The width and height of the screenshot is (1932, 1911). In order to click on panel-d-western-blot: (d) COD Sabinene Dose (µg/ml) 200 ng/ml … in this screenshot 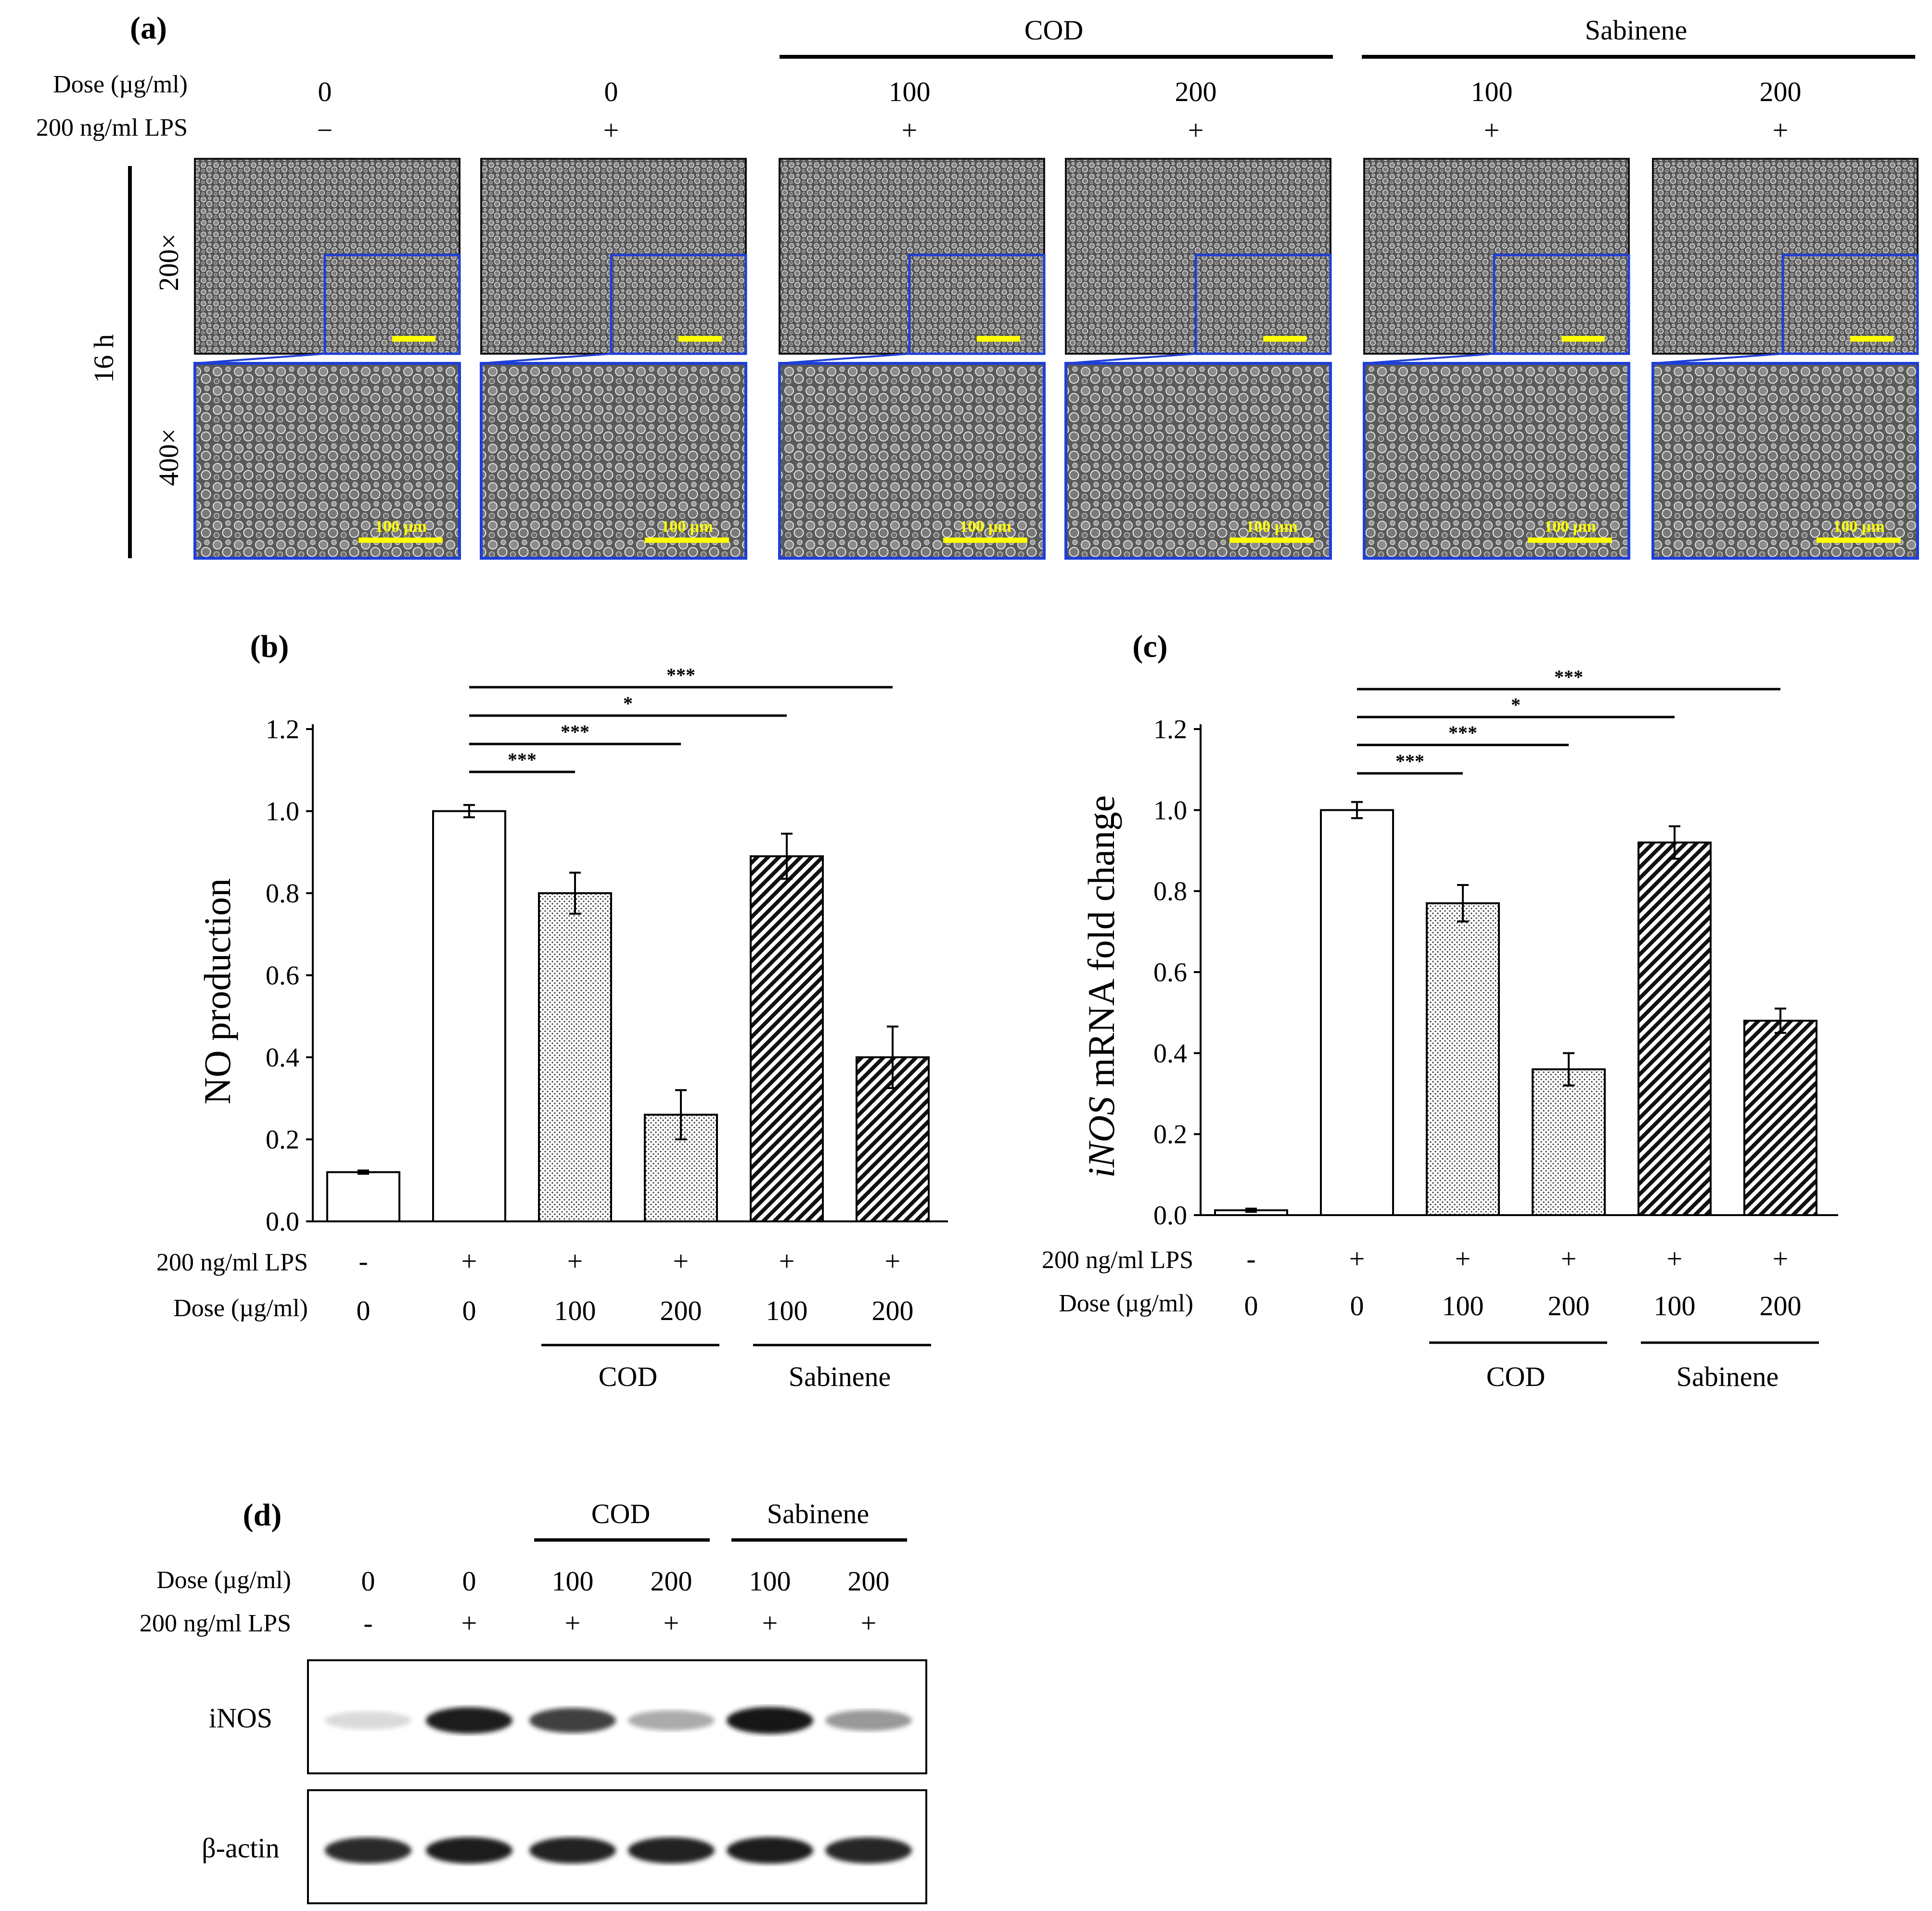, I will do `click(533, 1701)`.